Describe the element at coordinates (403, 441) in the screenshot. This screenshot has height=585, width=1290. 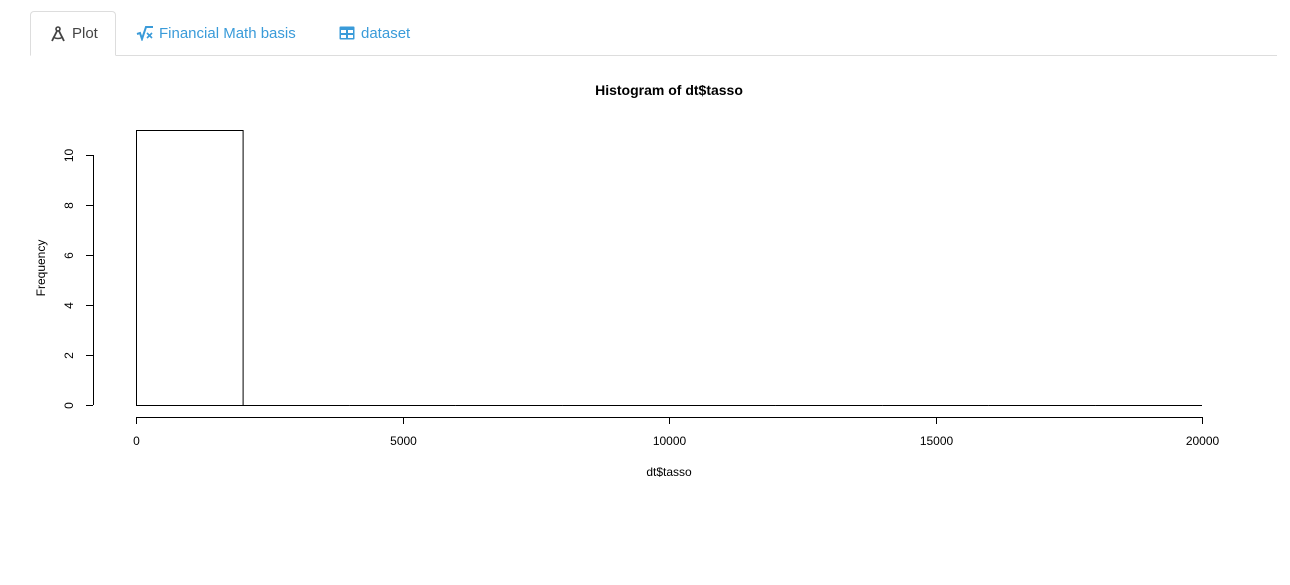
I see `x-tick-label-1: 5000` at that location.